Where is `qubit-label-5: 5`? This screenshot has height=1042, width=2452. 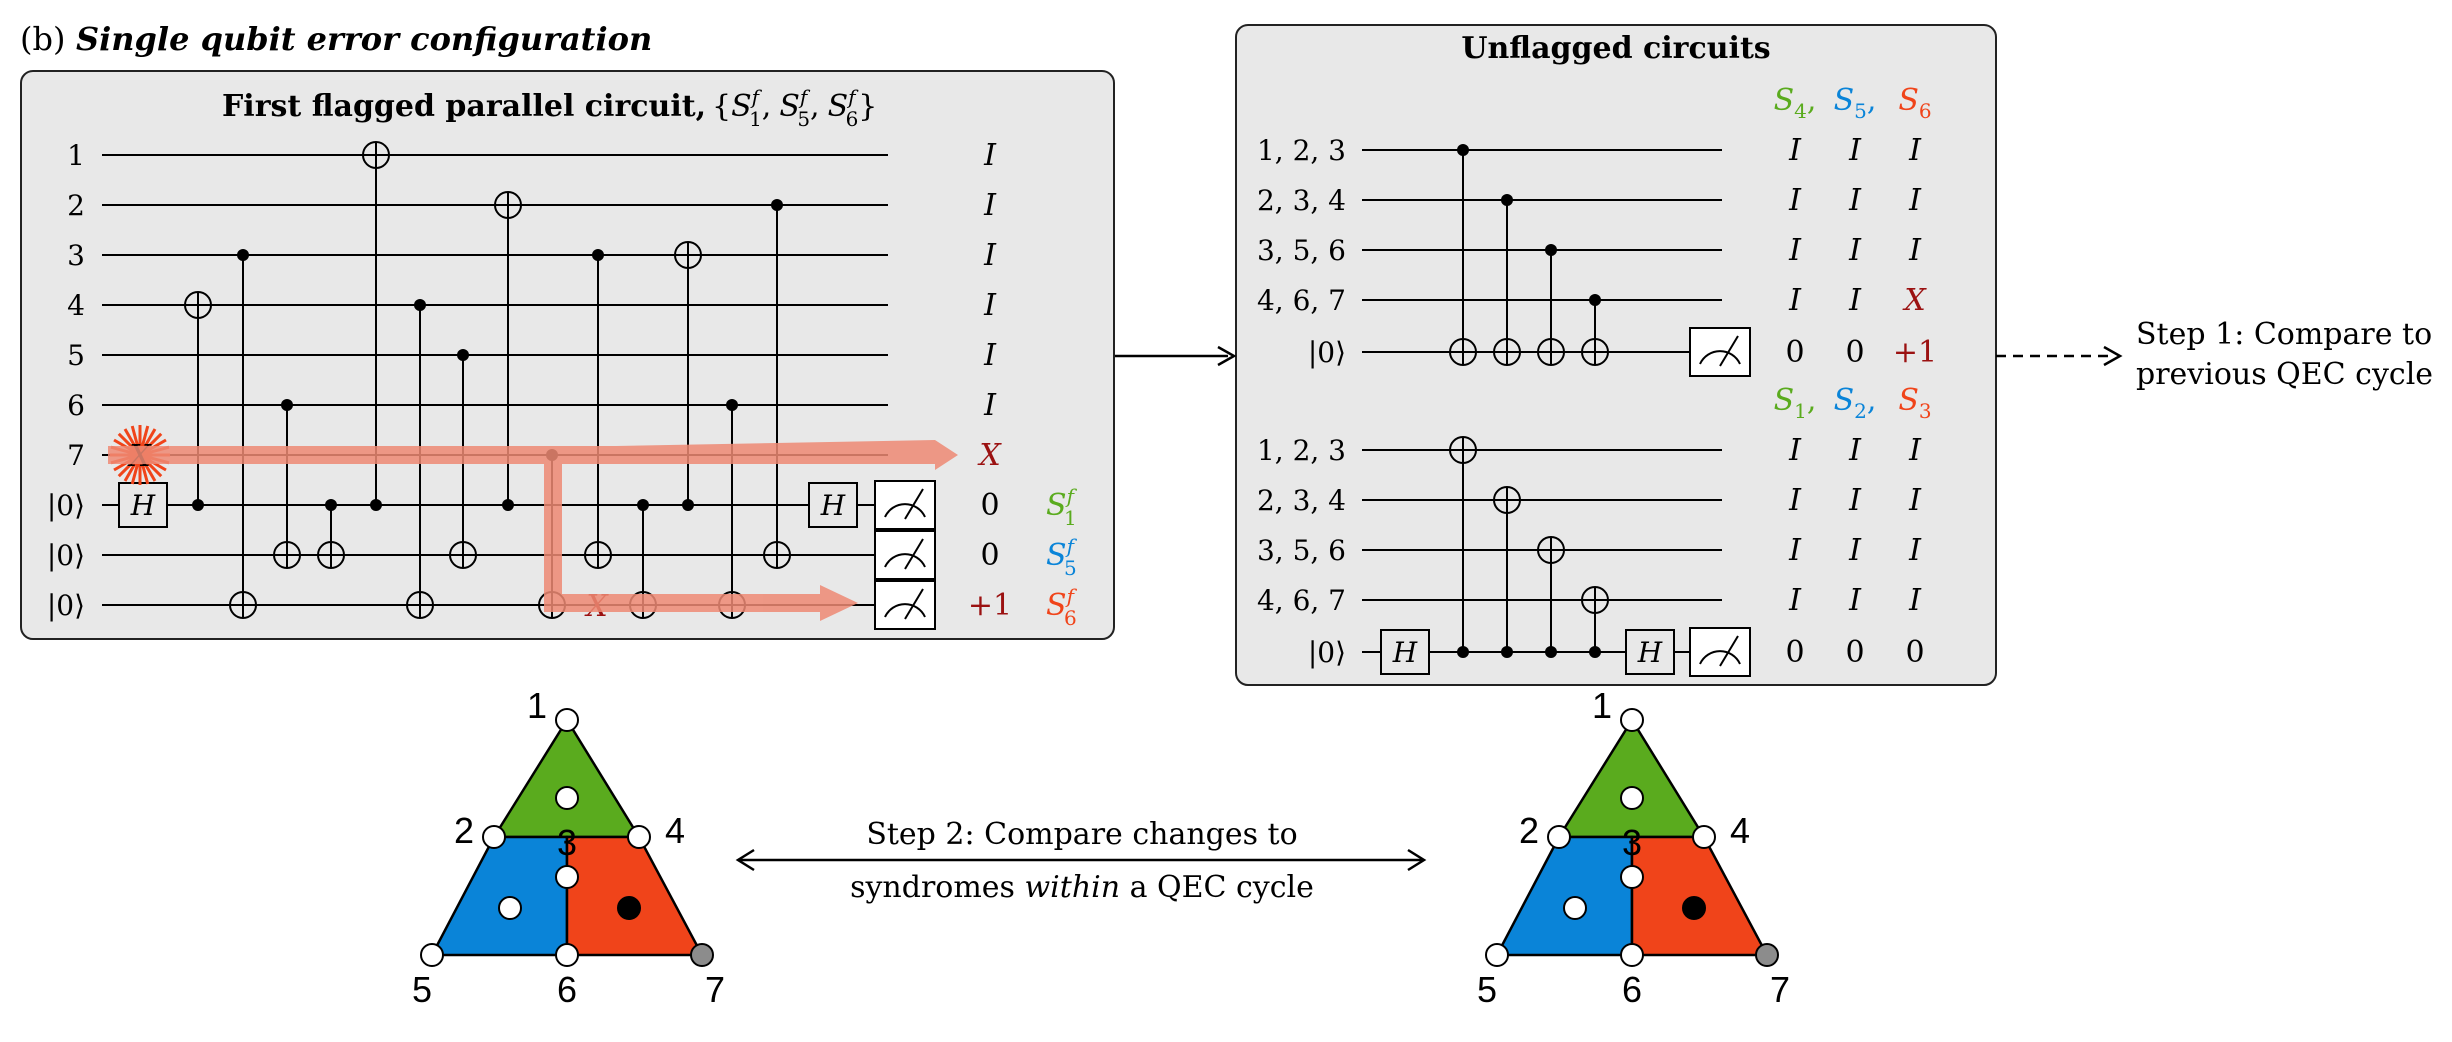 qubit-label-5: 5 is located at coordinates (422, 989).